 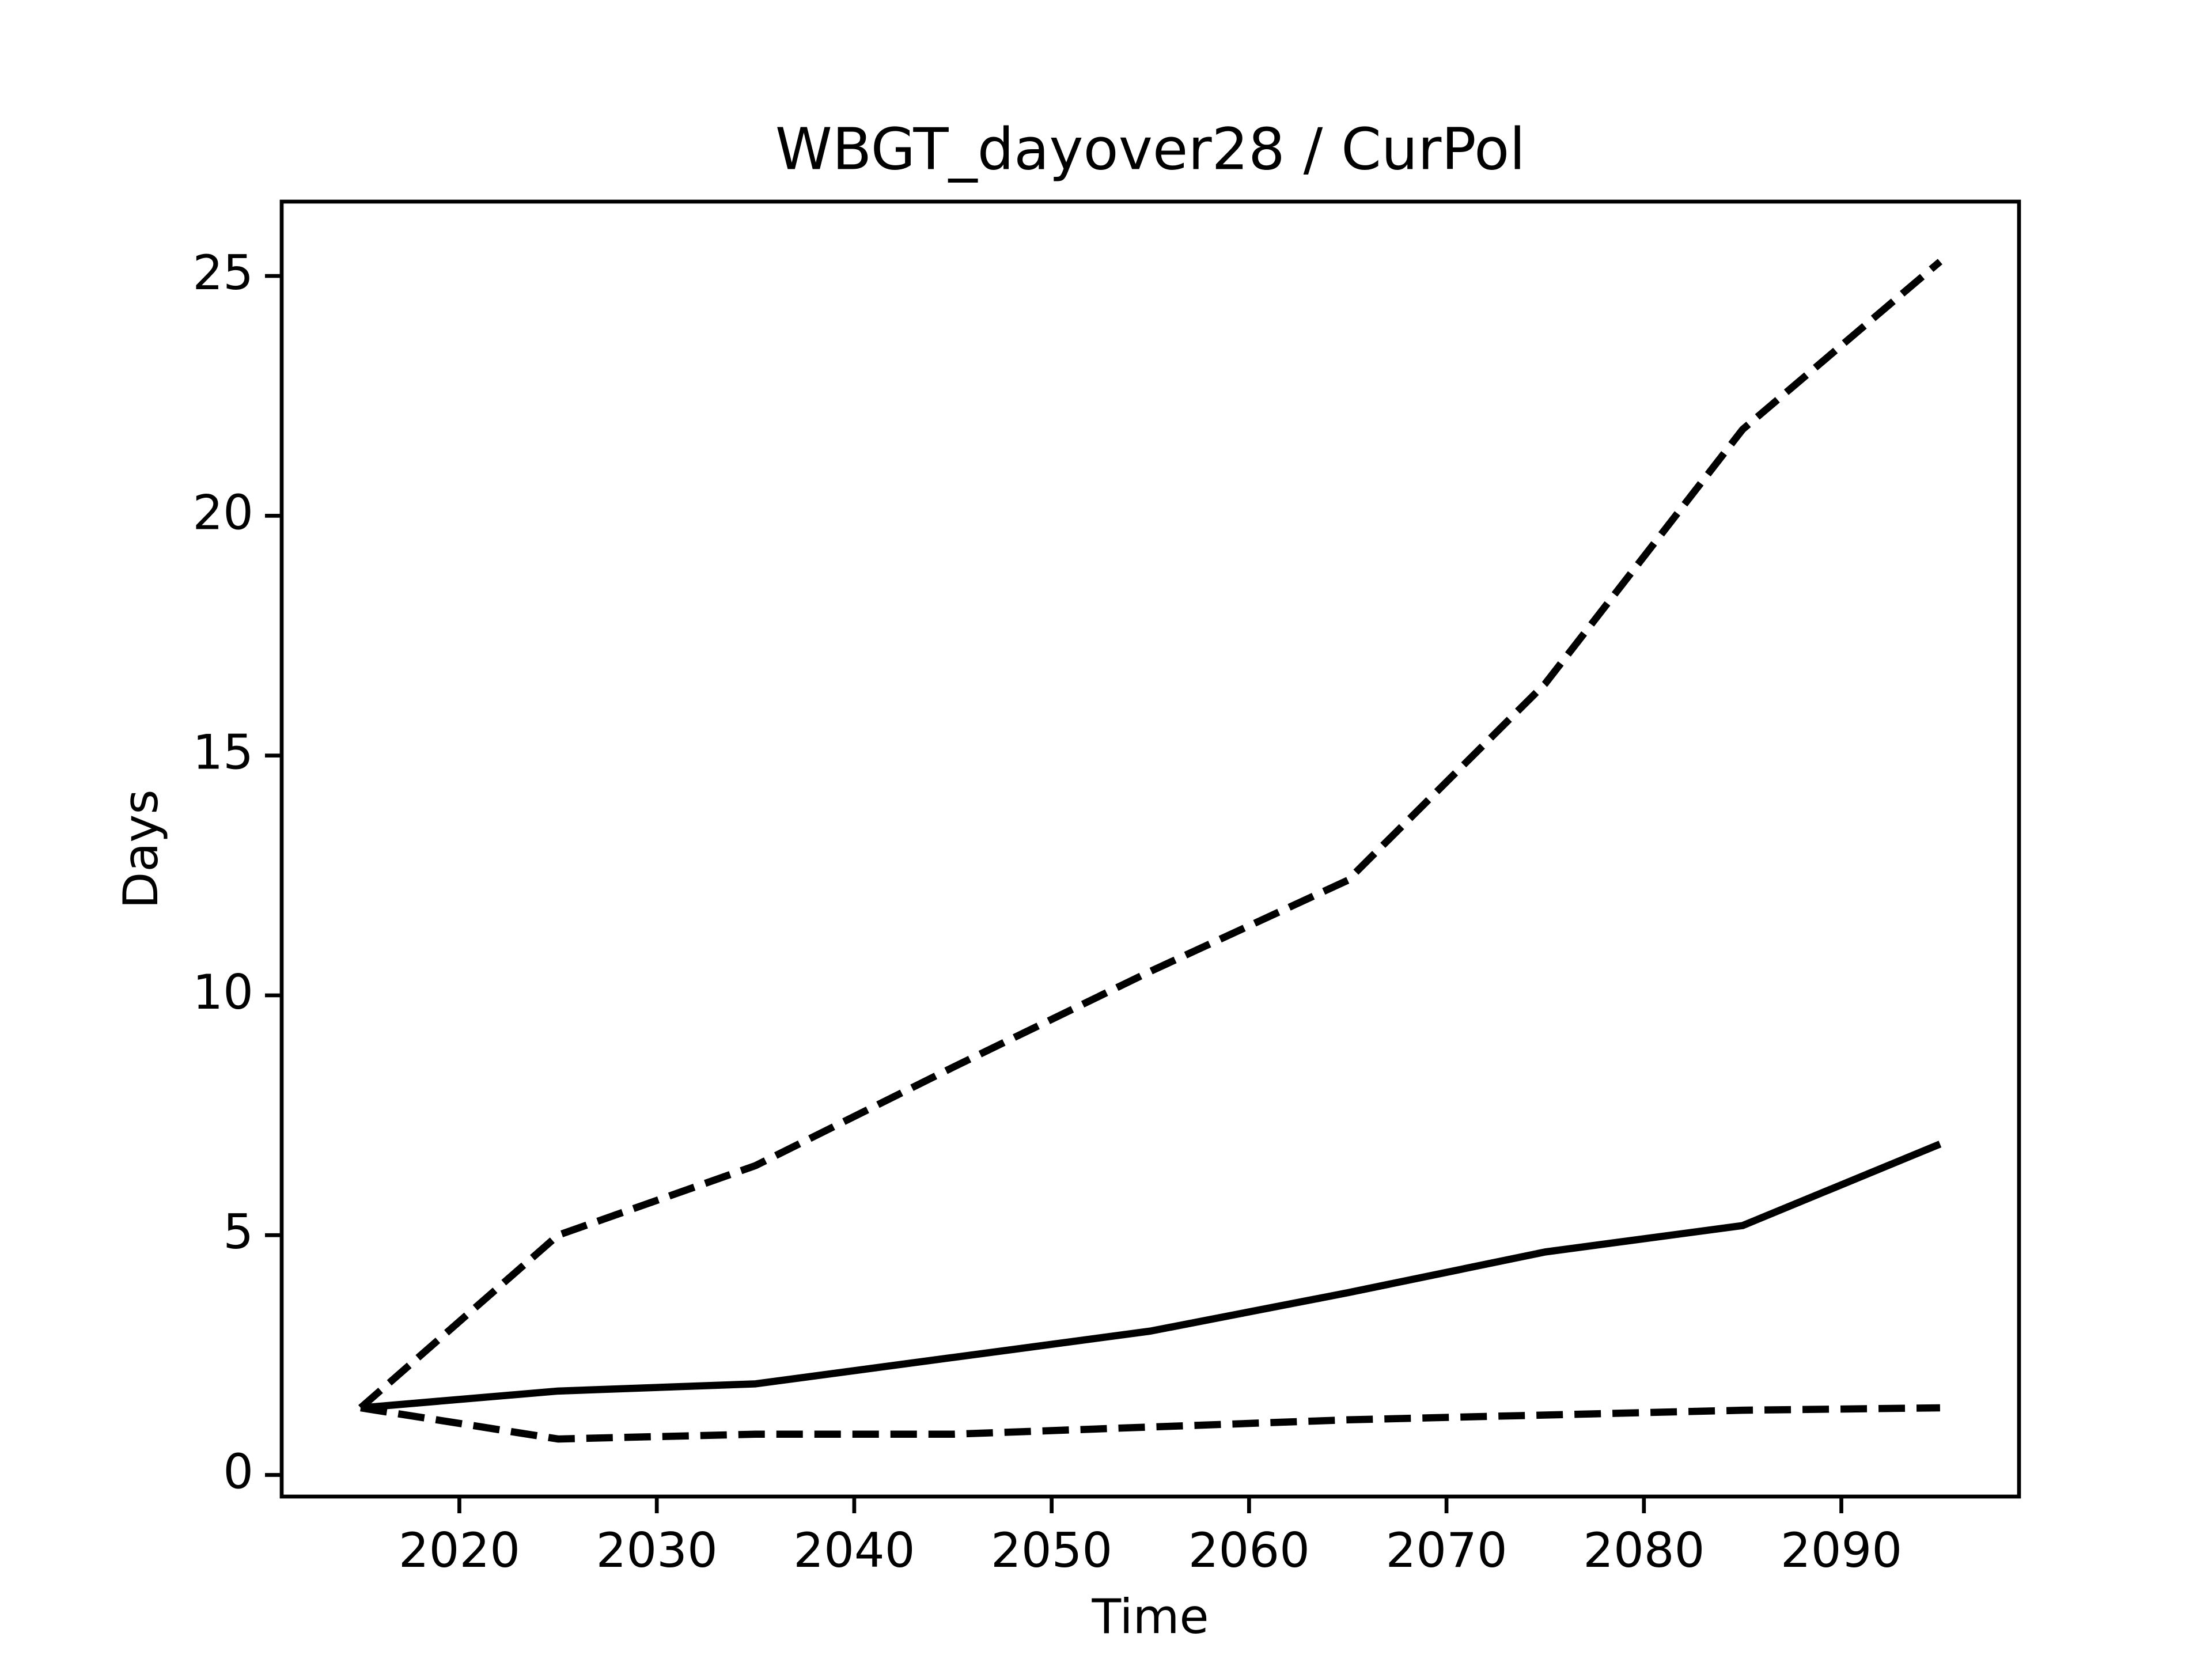 I want to click on chart-title: WBGT_dayover28 / CurPol, so click(x=1150, y=149).